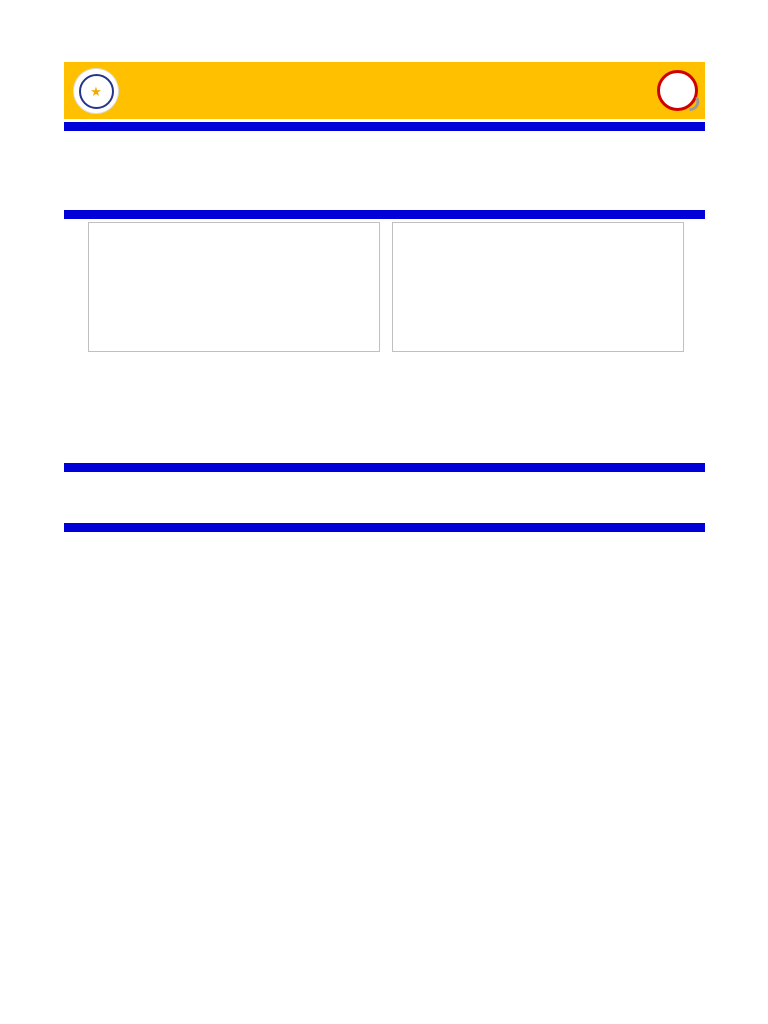  I want to click on star-icon: ★, so click(96, 91).